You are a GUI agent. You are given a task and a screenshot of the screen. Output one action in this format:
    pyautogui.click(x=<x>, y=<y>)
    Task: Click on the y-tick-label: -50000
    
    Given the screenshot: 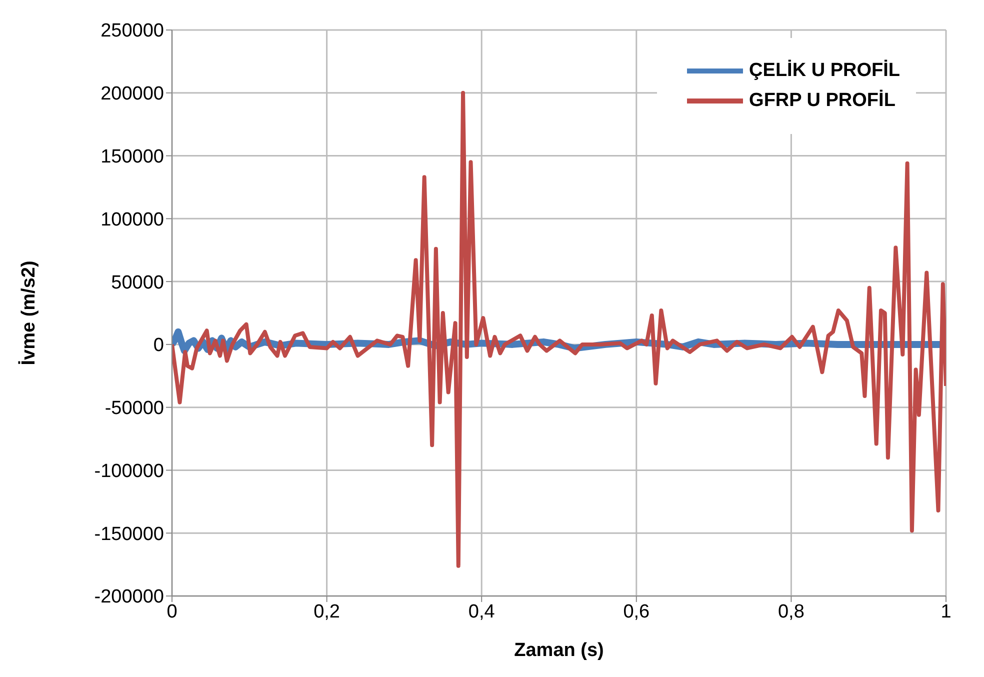 What is the action you would take?
    pyautogui.click(x=134, y=409)
    